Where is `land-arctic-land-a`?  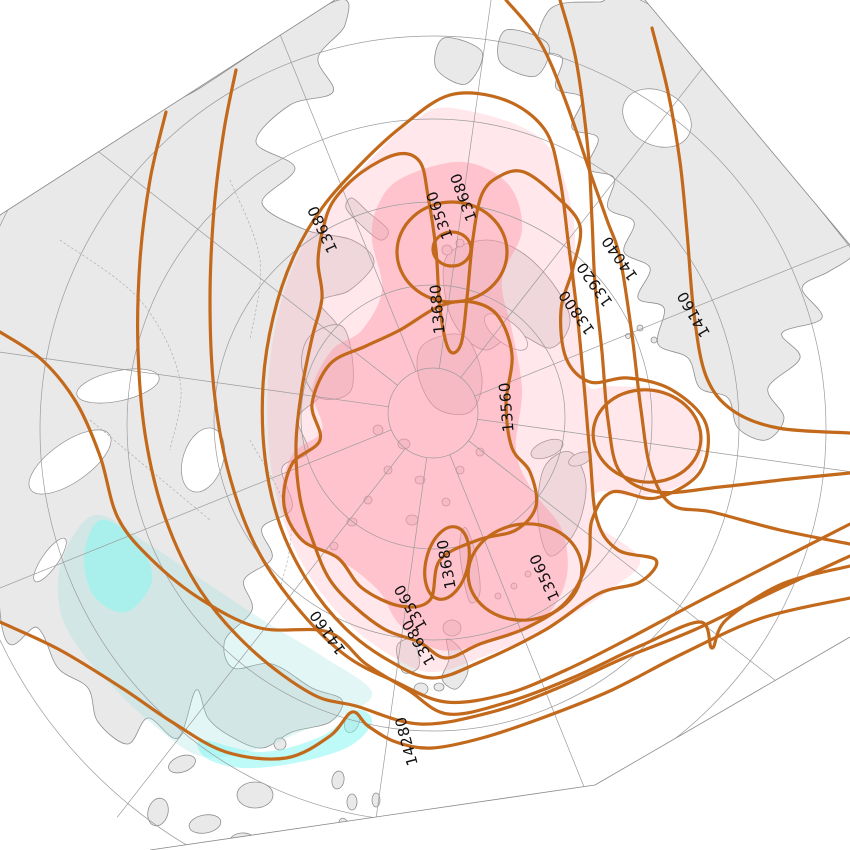
land-arctic-land-a is located at coordinates (327, 362).